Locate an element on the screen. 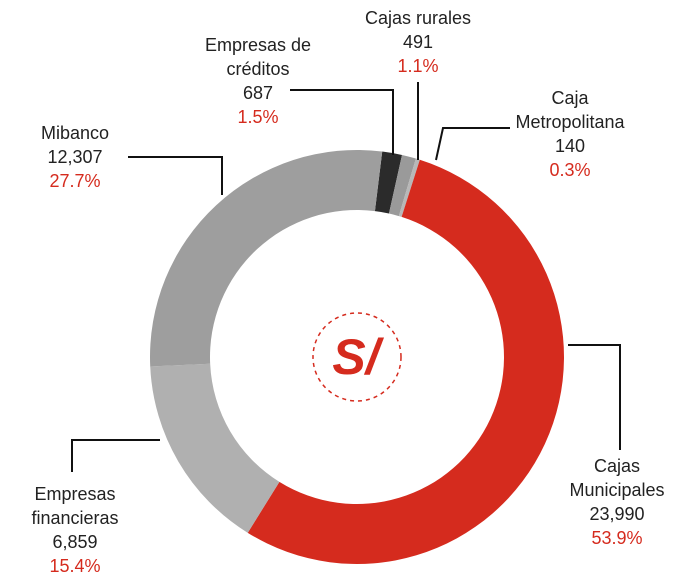  value-label: 23,990 is located at coordinates (617, 514).